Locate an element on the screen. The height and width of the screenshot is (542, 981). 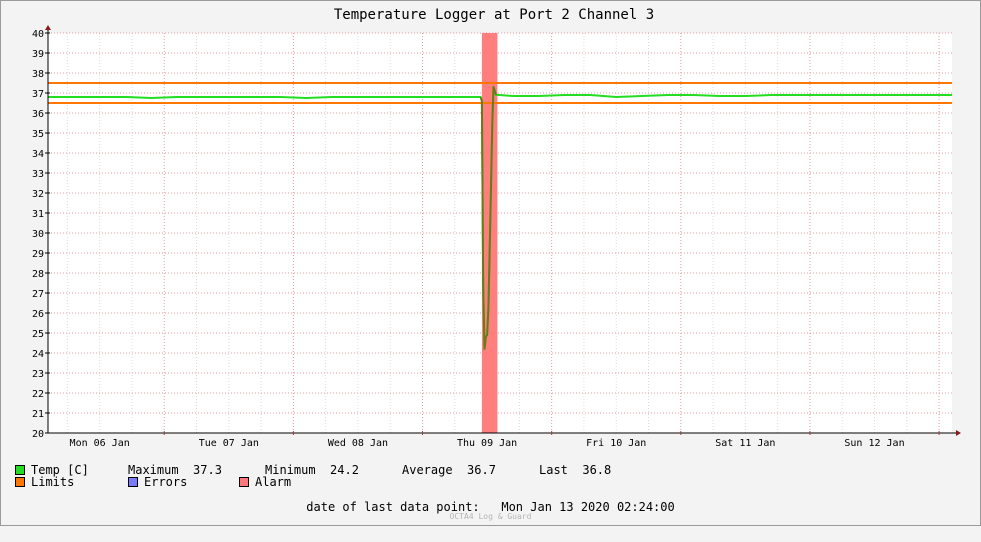
y-tick-label: 25 is located at coordinates (38, 334).